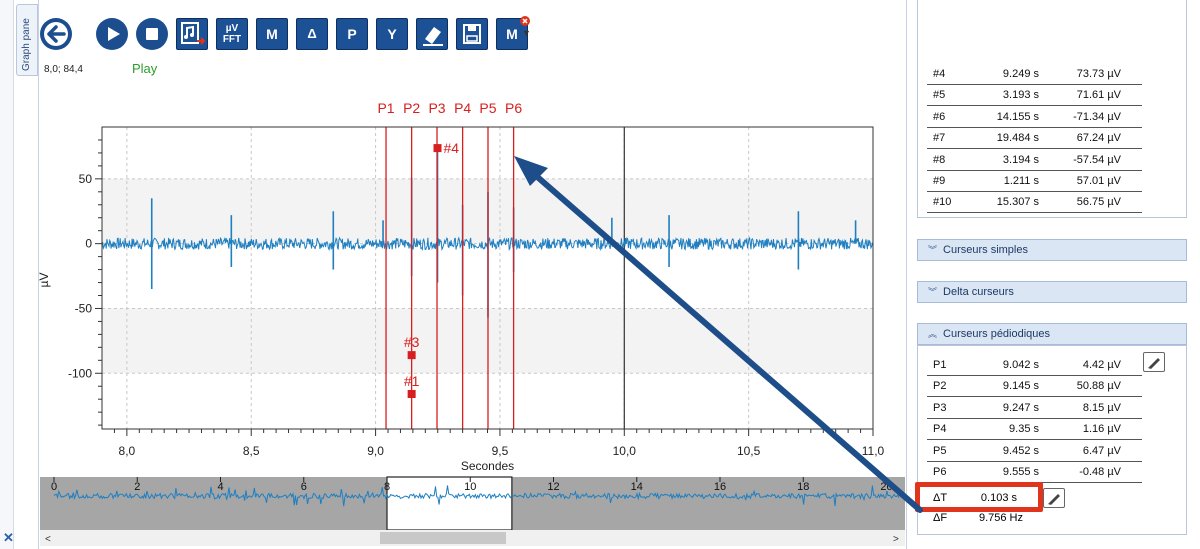  I want to click on marker-button-label: M, so click(272, 34).